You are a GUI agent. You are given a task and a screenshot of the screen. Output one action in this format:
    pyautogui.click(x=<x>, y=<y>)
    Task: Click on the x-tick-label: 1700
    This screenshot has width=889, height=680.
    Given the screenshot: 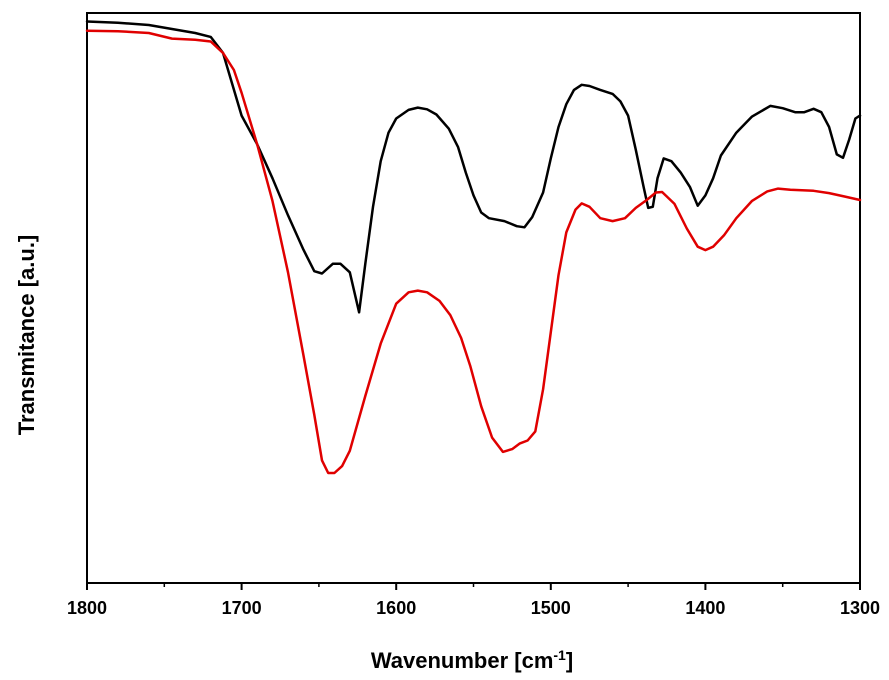 What is the action you would take?
    pyautogui.click(x=242, y=608)
    